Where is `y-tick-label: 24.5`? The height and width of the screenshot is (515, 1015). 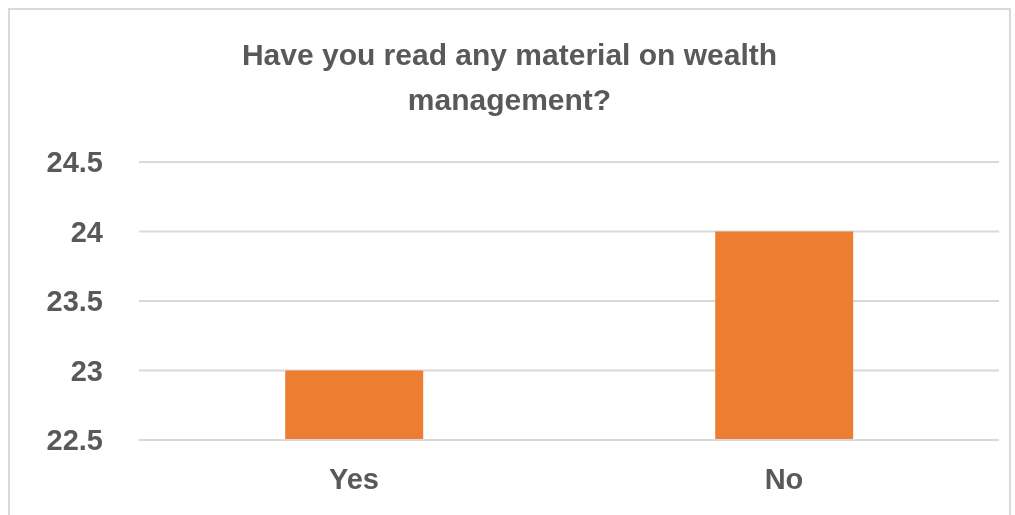 y-tick-label: 24.5 is located at coordinates (74, 162).